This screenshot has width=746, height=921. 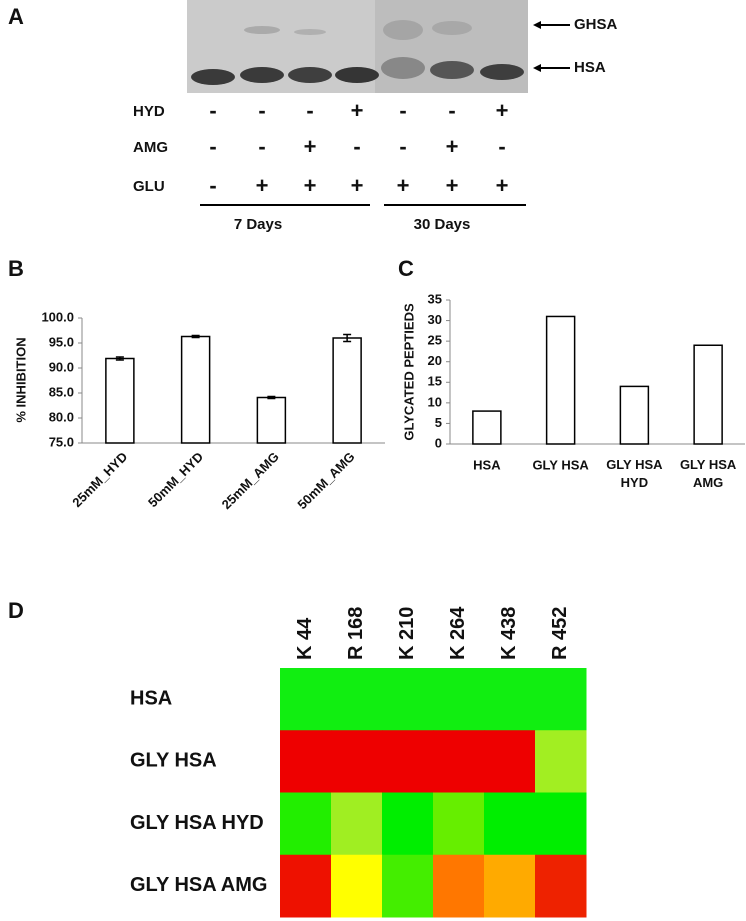 What do you see at coordinates (250, 480) in the screenshot?
I see `x-tick-label: 25mM_AMG` at bounding box center [250, 480].